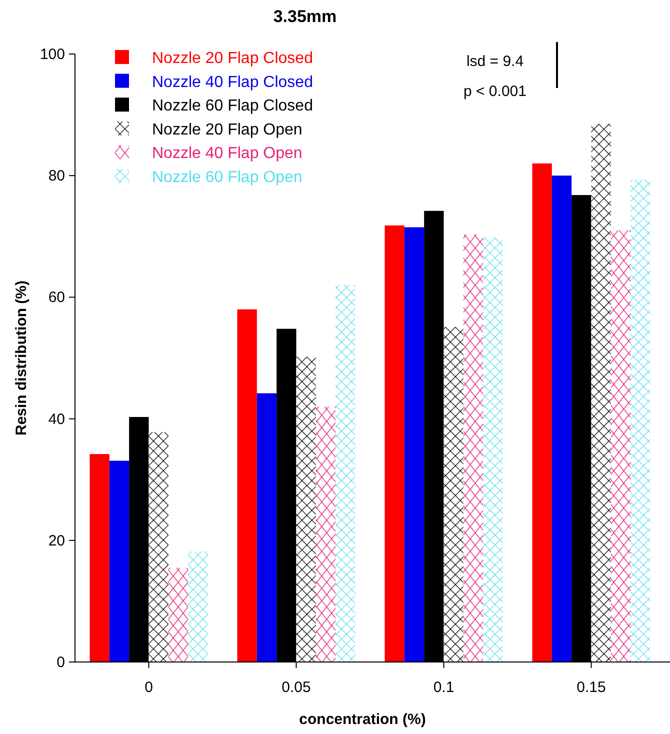 This screenshot has height=734, width=670. What do you see at coordinates (232, 82) in the screenshot?
I see `legend-label: Nozzle 40 Flap Closed` at bounding box center [232, 82].